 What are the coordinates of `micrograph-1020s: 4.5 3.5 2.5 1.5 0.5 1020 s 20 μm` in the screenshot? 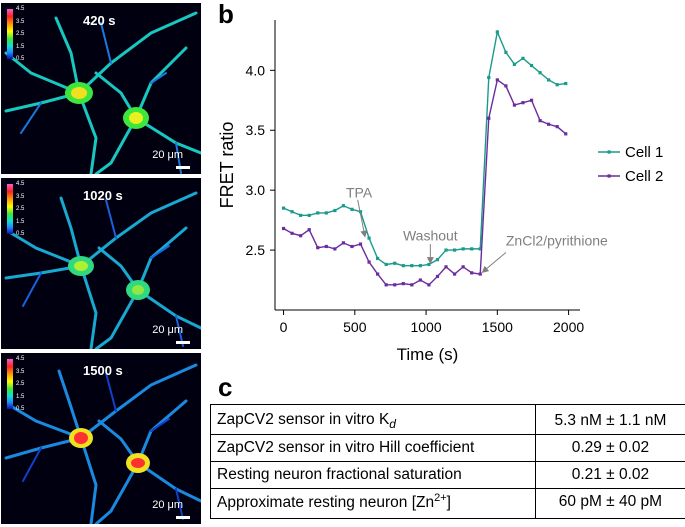 It's located at (101, 263).